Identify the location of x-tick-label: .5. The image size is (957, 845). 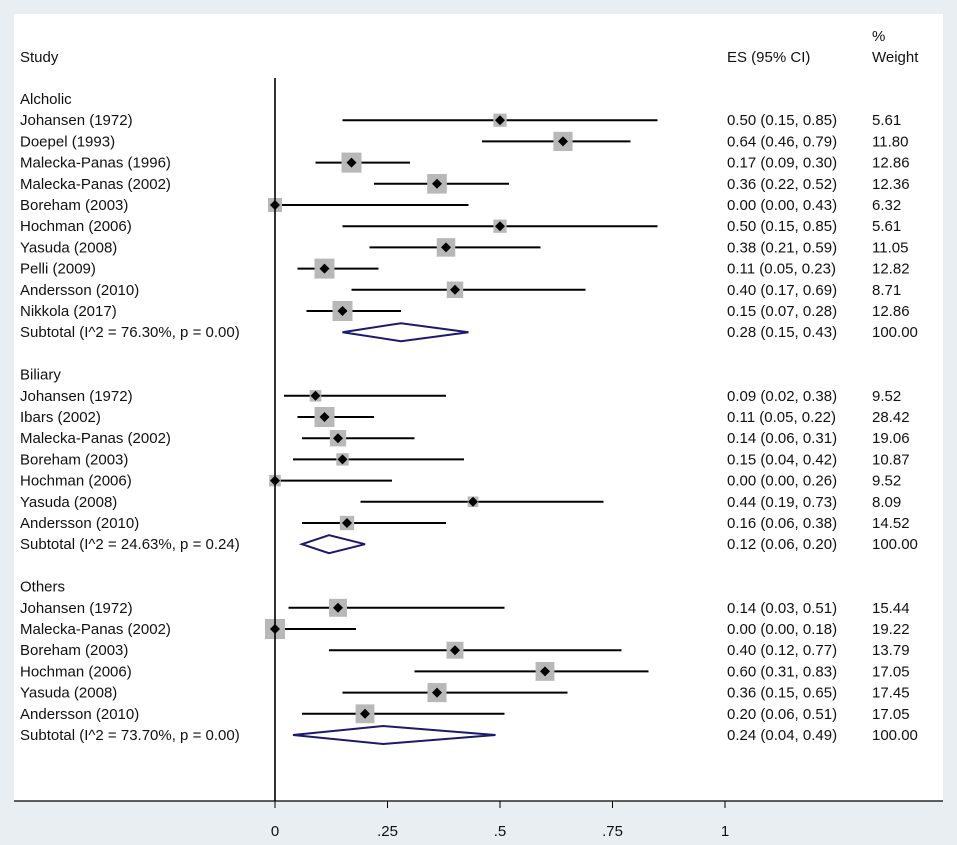
(500, 831).